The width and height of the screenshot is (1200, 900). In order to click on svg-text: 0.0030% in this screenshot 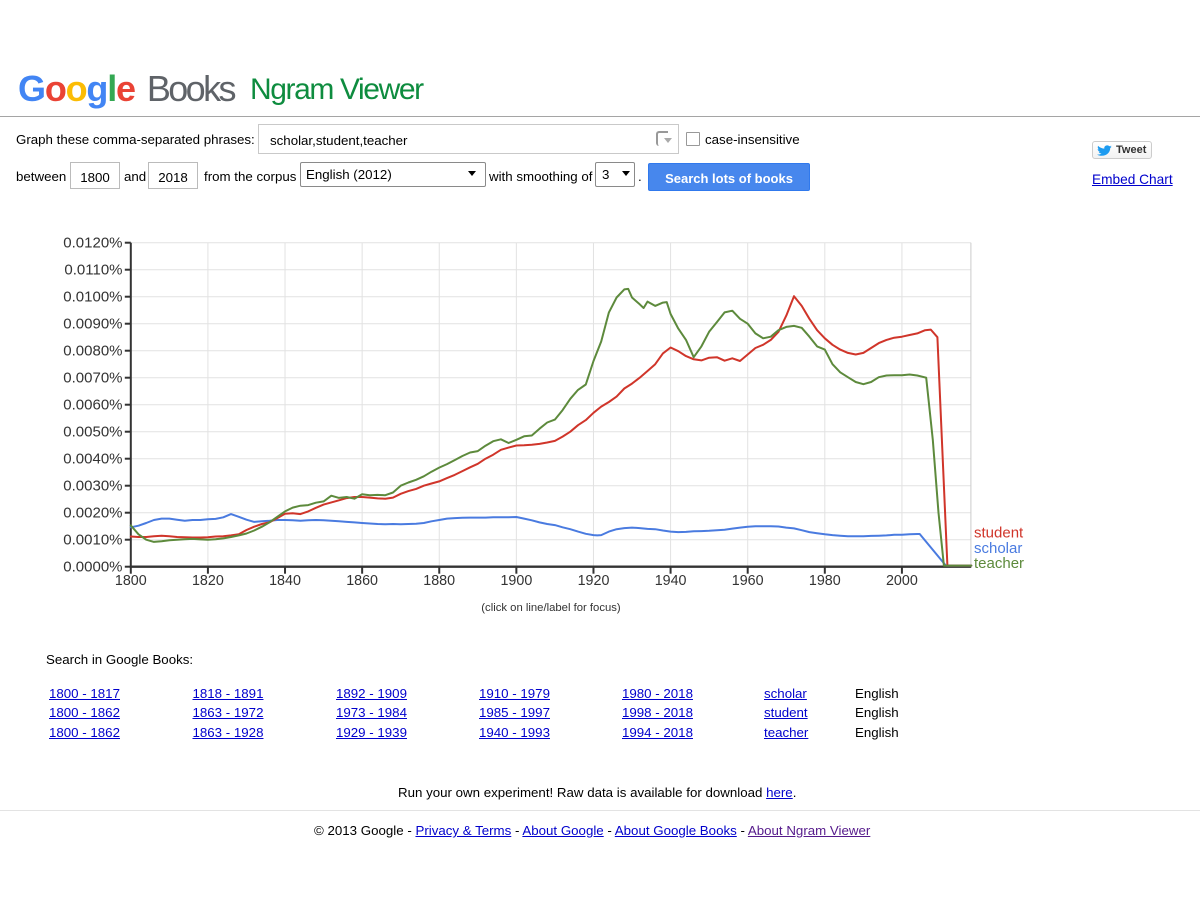, I will do `click(92, 486)`.